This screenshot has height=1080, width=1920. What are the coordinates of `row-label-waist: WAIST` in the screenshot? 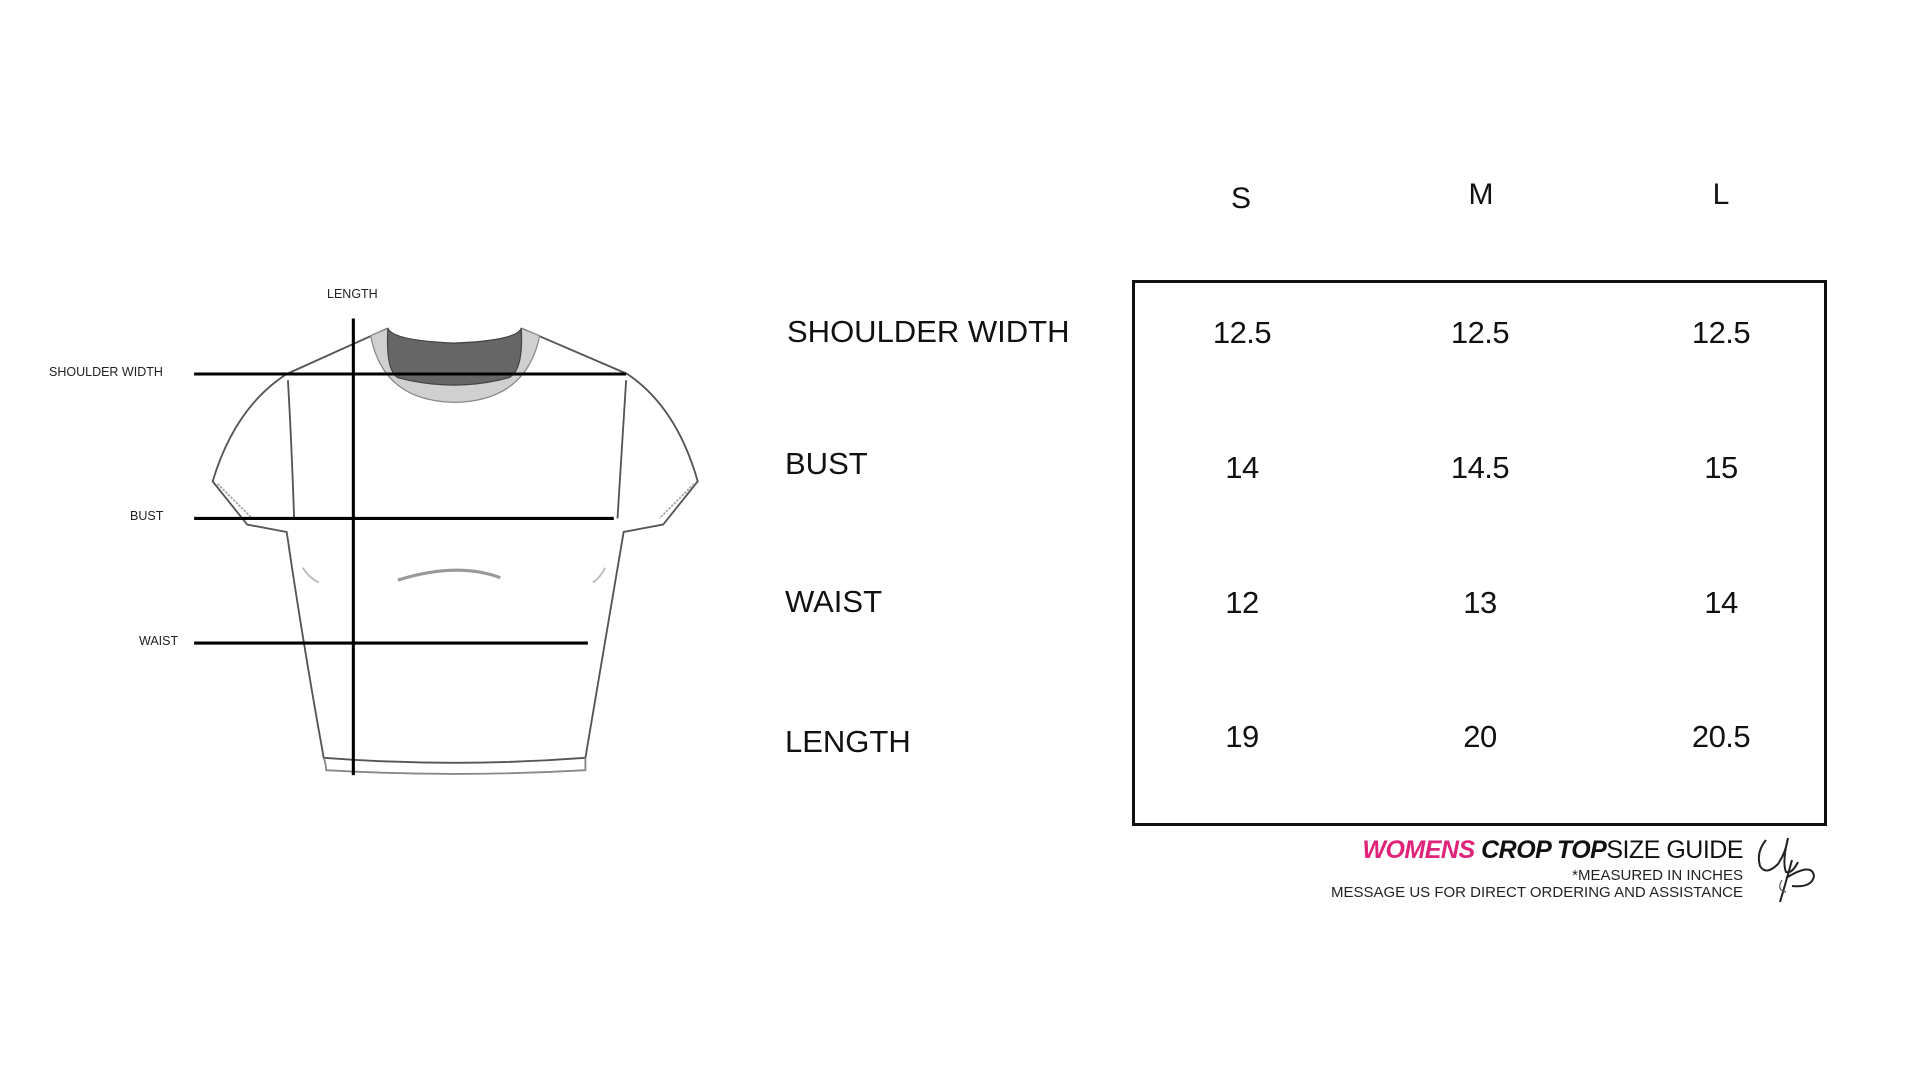 It's located at (834, 601).